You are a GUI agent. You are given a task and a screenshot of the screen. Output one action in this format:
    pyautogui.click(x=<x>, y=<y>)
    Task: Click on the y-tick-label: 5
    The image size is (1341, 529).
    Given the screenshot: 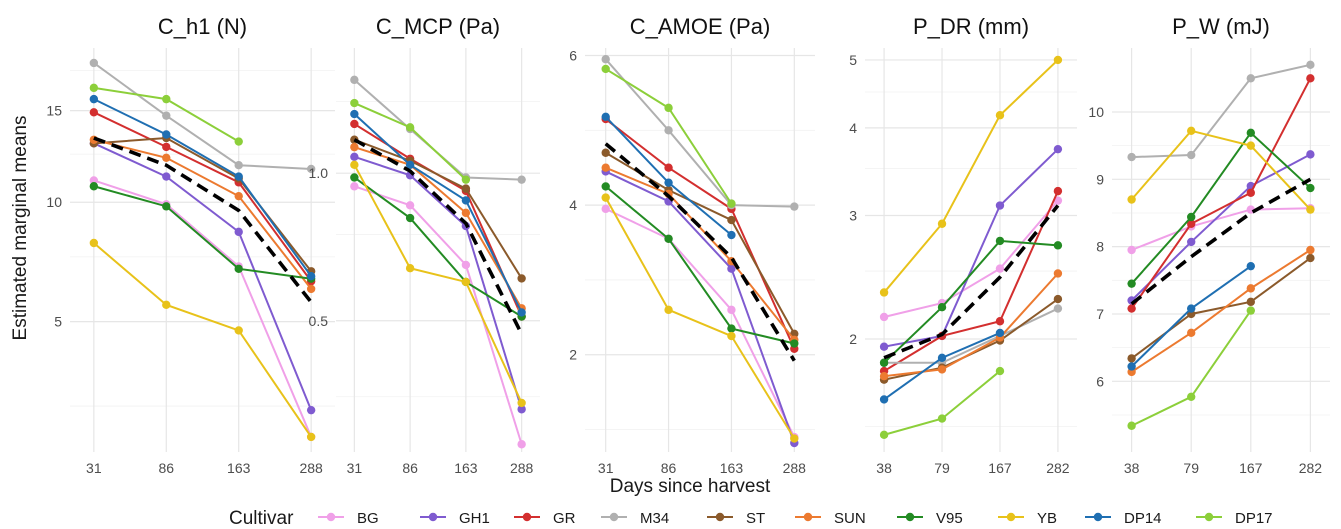 What is the action you would take?
    pyautogui.click(x=58, y=322)
    